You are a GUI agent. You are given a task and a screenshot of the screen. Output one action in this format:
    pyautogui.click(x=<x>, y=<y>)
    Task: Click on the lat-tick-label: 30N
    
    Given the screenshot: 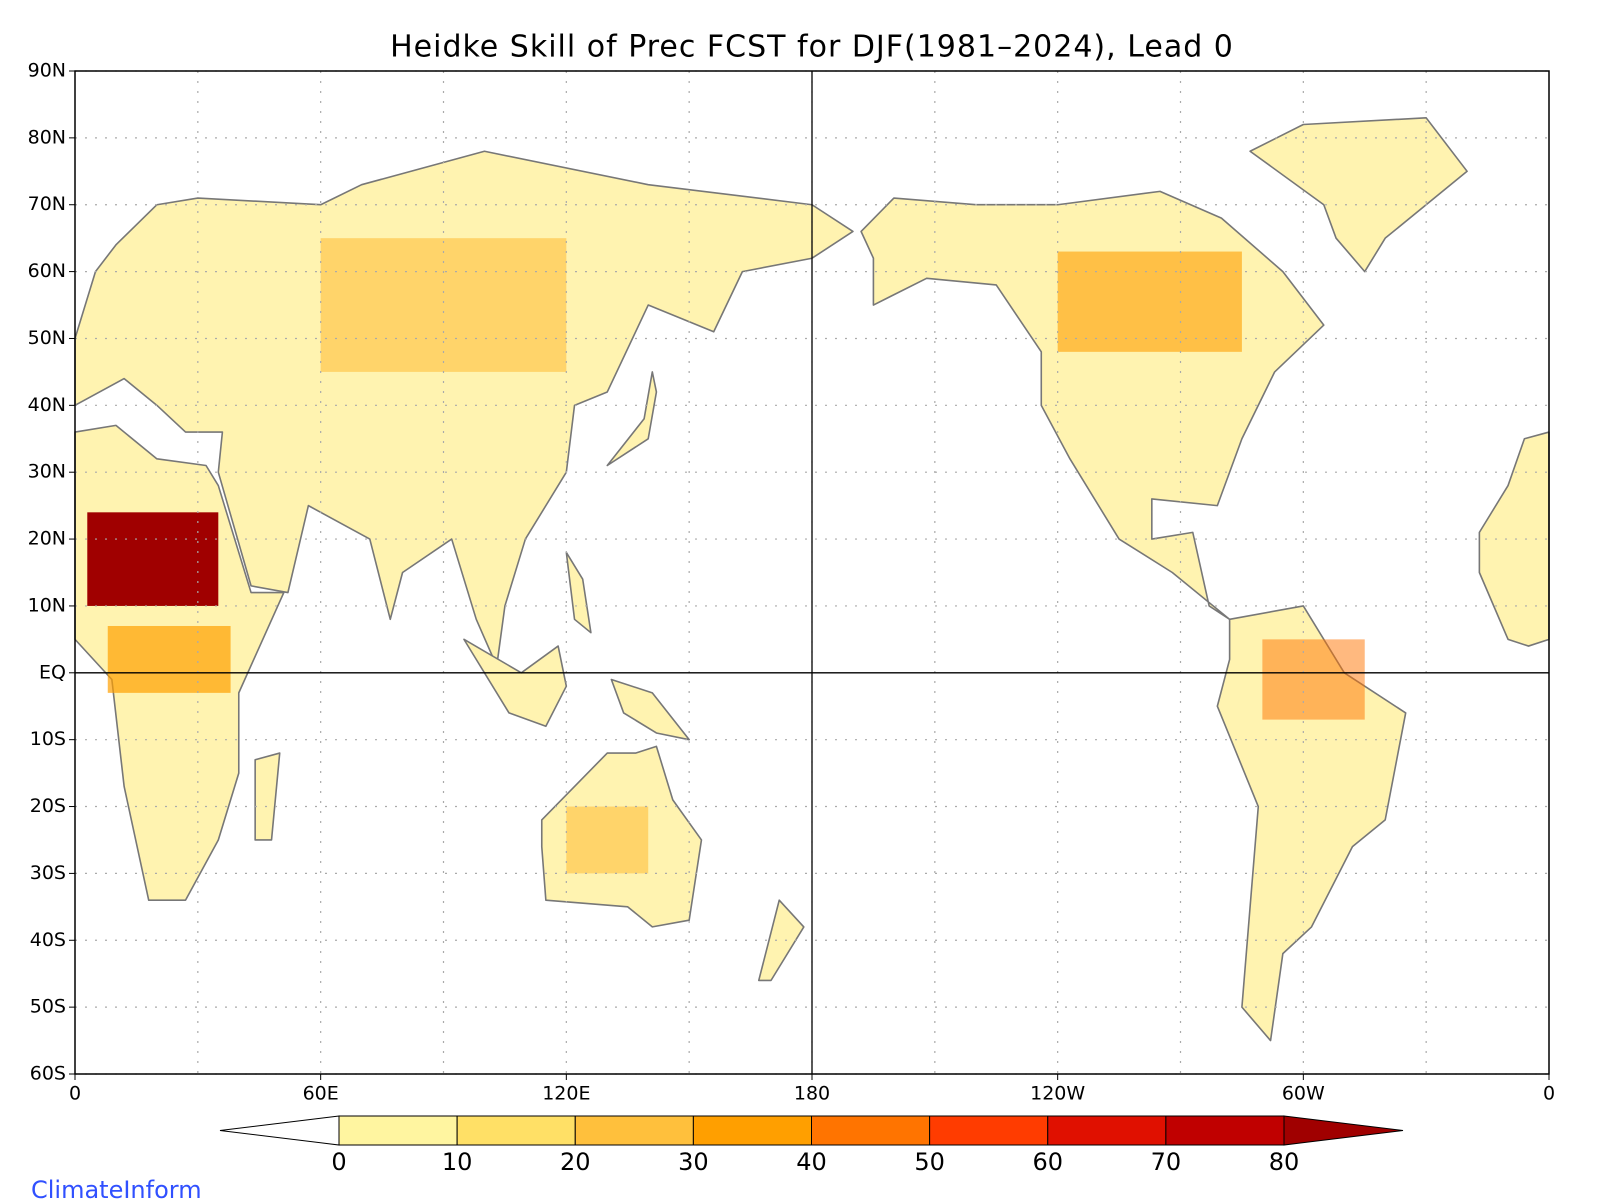 What is the action you would take?
    pyautogui.click(x=47, y=472)
    